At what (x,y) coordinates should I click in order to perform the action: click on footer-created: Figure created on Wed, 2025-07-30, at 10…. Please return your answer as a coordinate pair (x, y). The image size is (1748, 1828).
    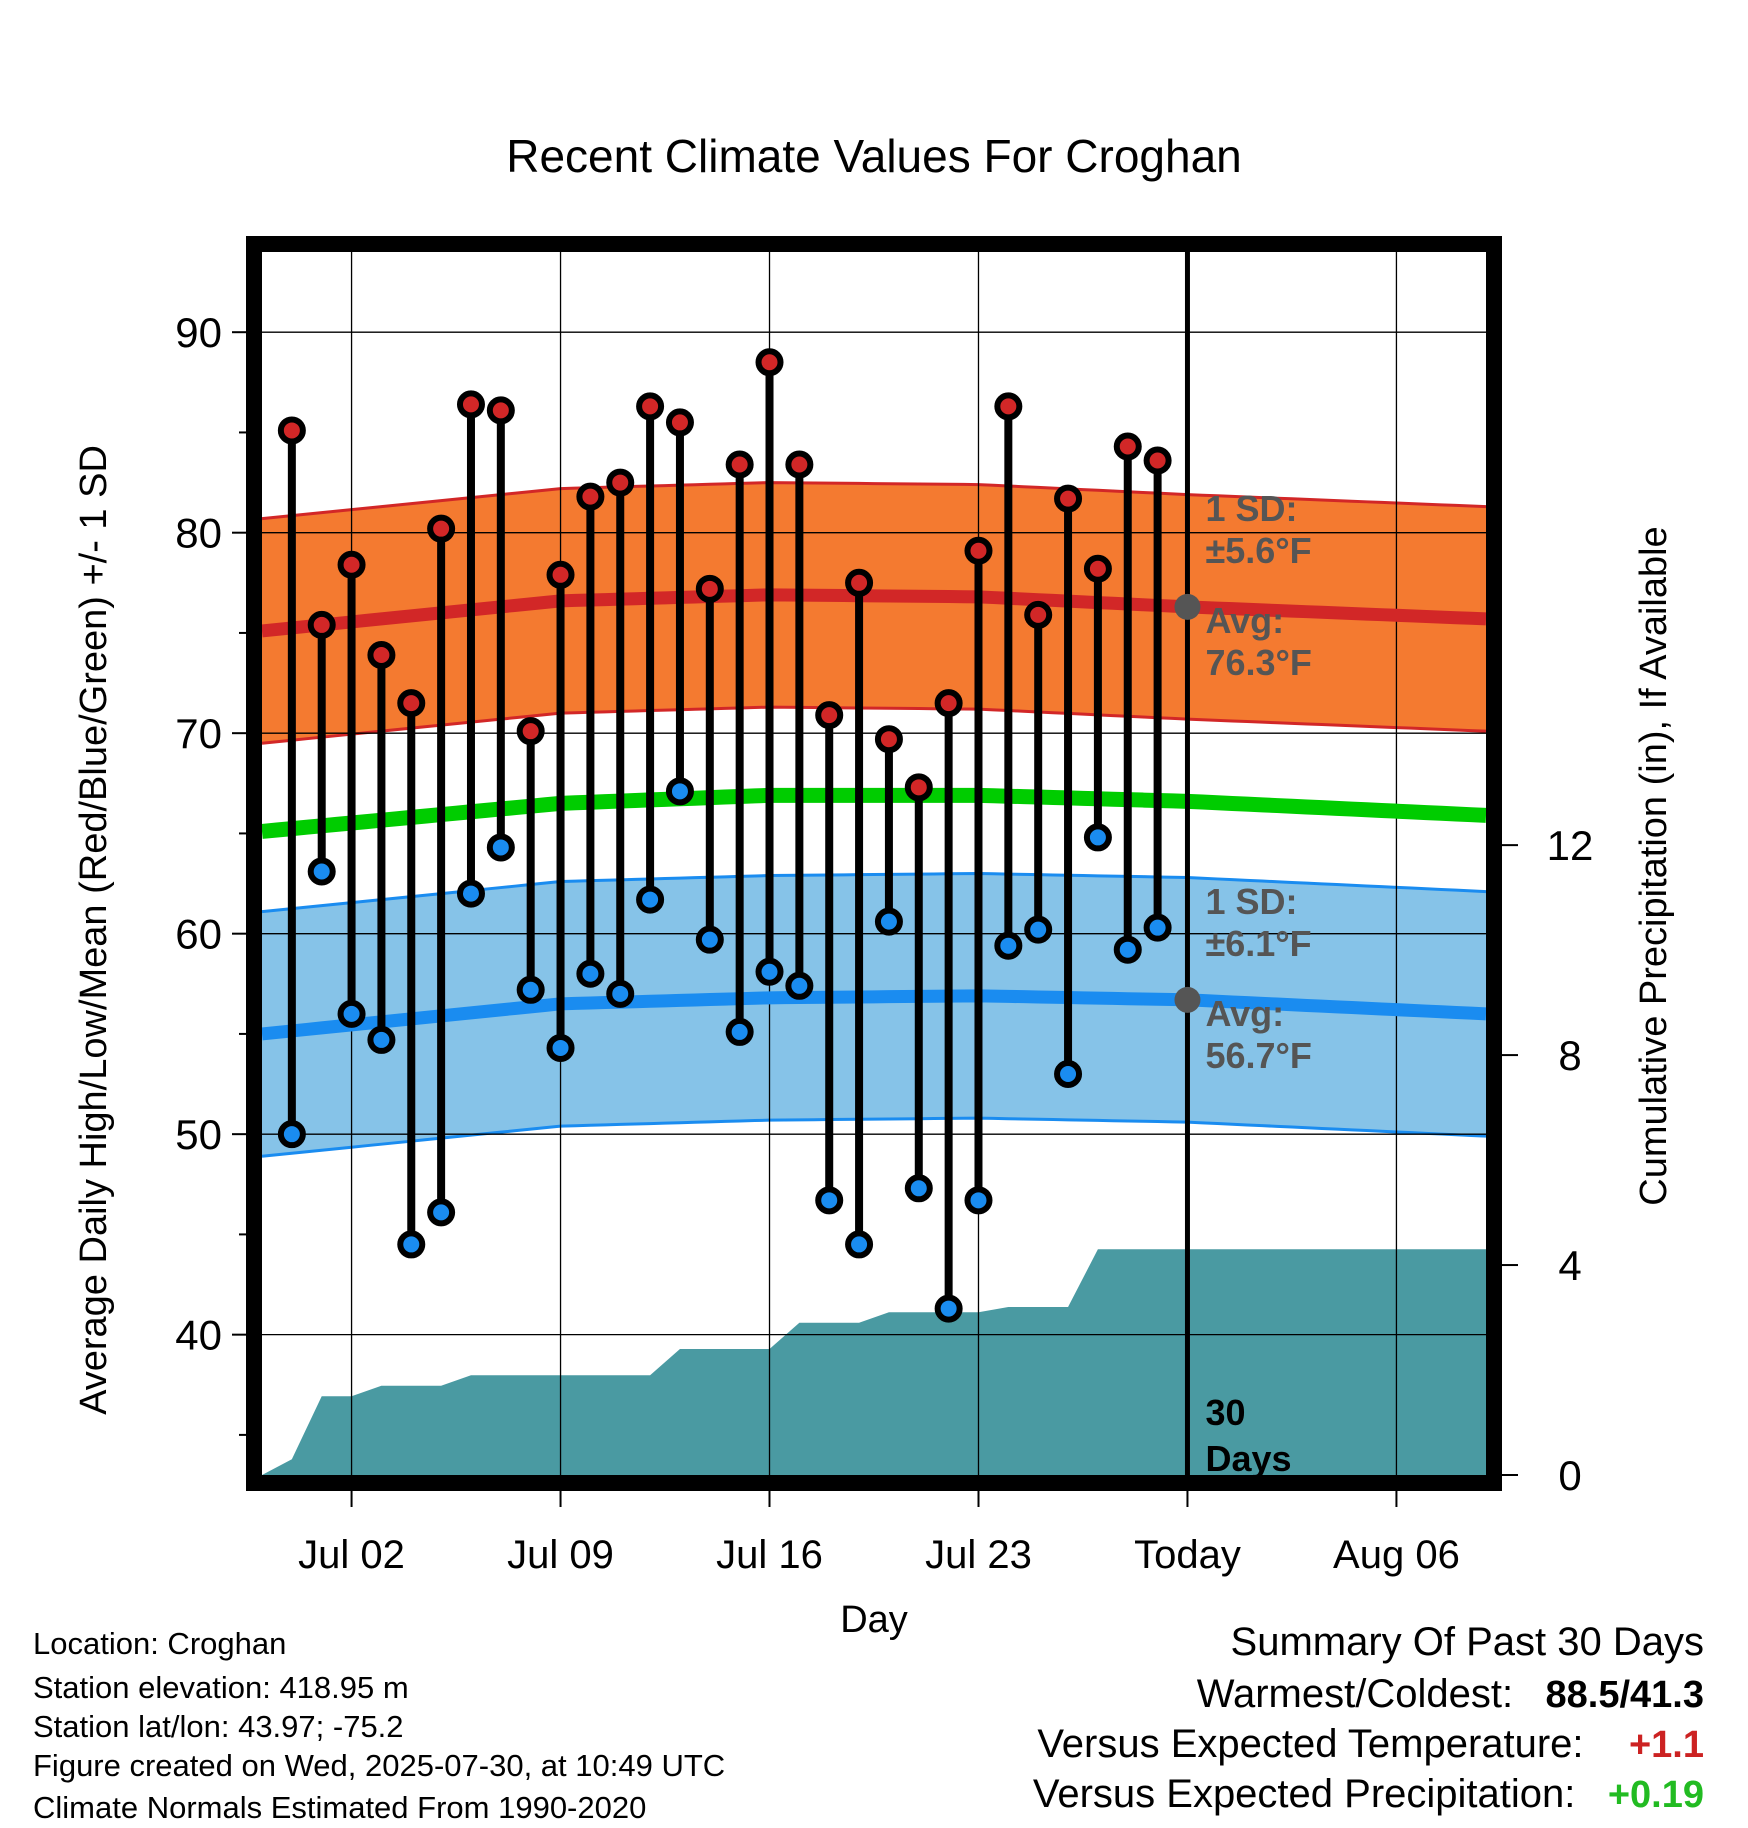
    Looking at the image, I should click on (379, 1765).